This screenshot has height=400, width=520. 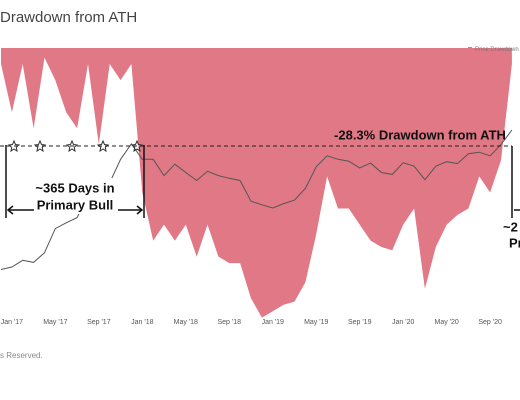 I want to click on annotation: ~365 Days in, so click(x=74, y=187).